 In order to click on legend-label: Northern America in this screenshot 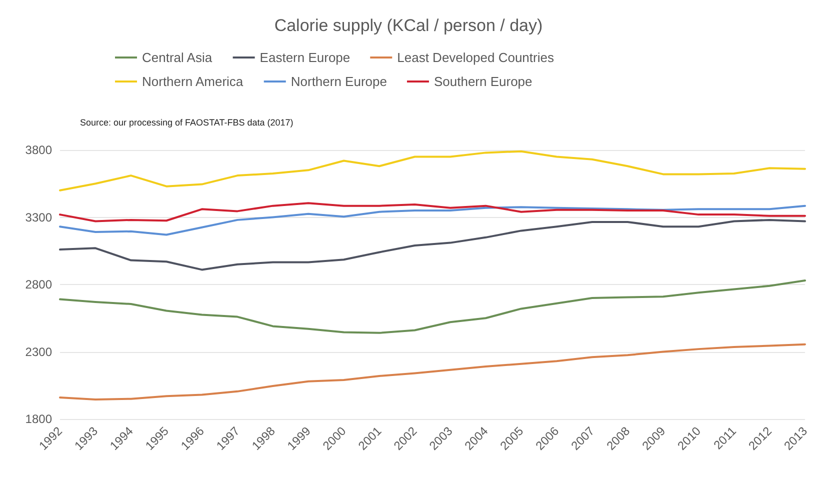, I will do `click(193, 81)`.